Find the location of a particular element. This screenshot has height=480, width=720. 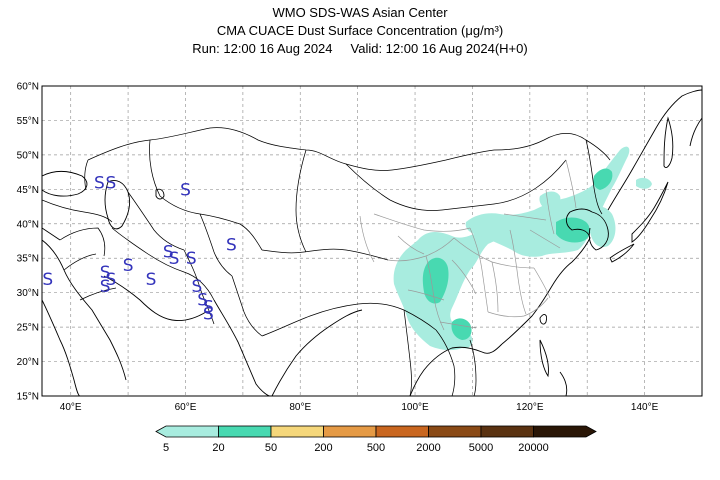

lat-tick-label: 20°N is located at coordinates (28, 362).